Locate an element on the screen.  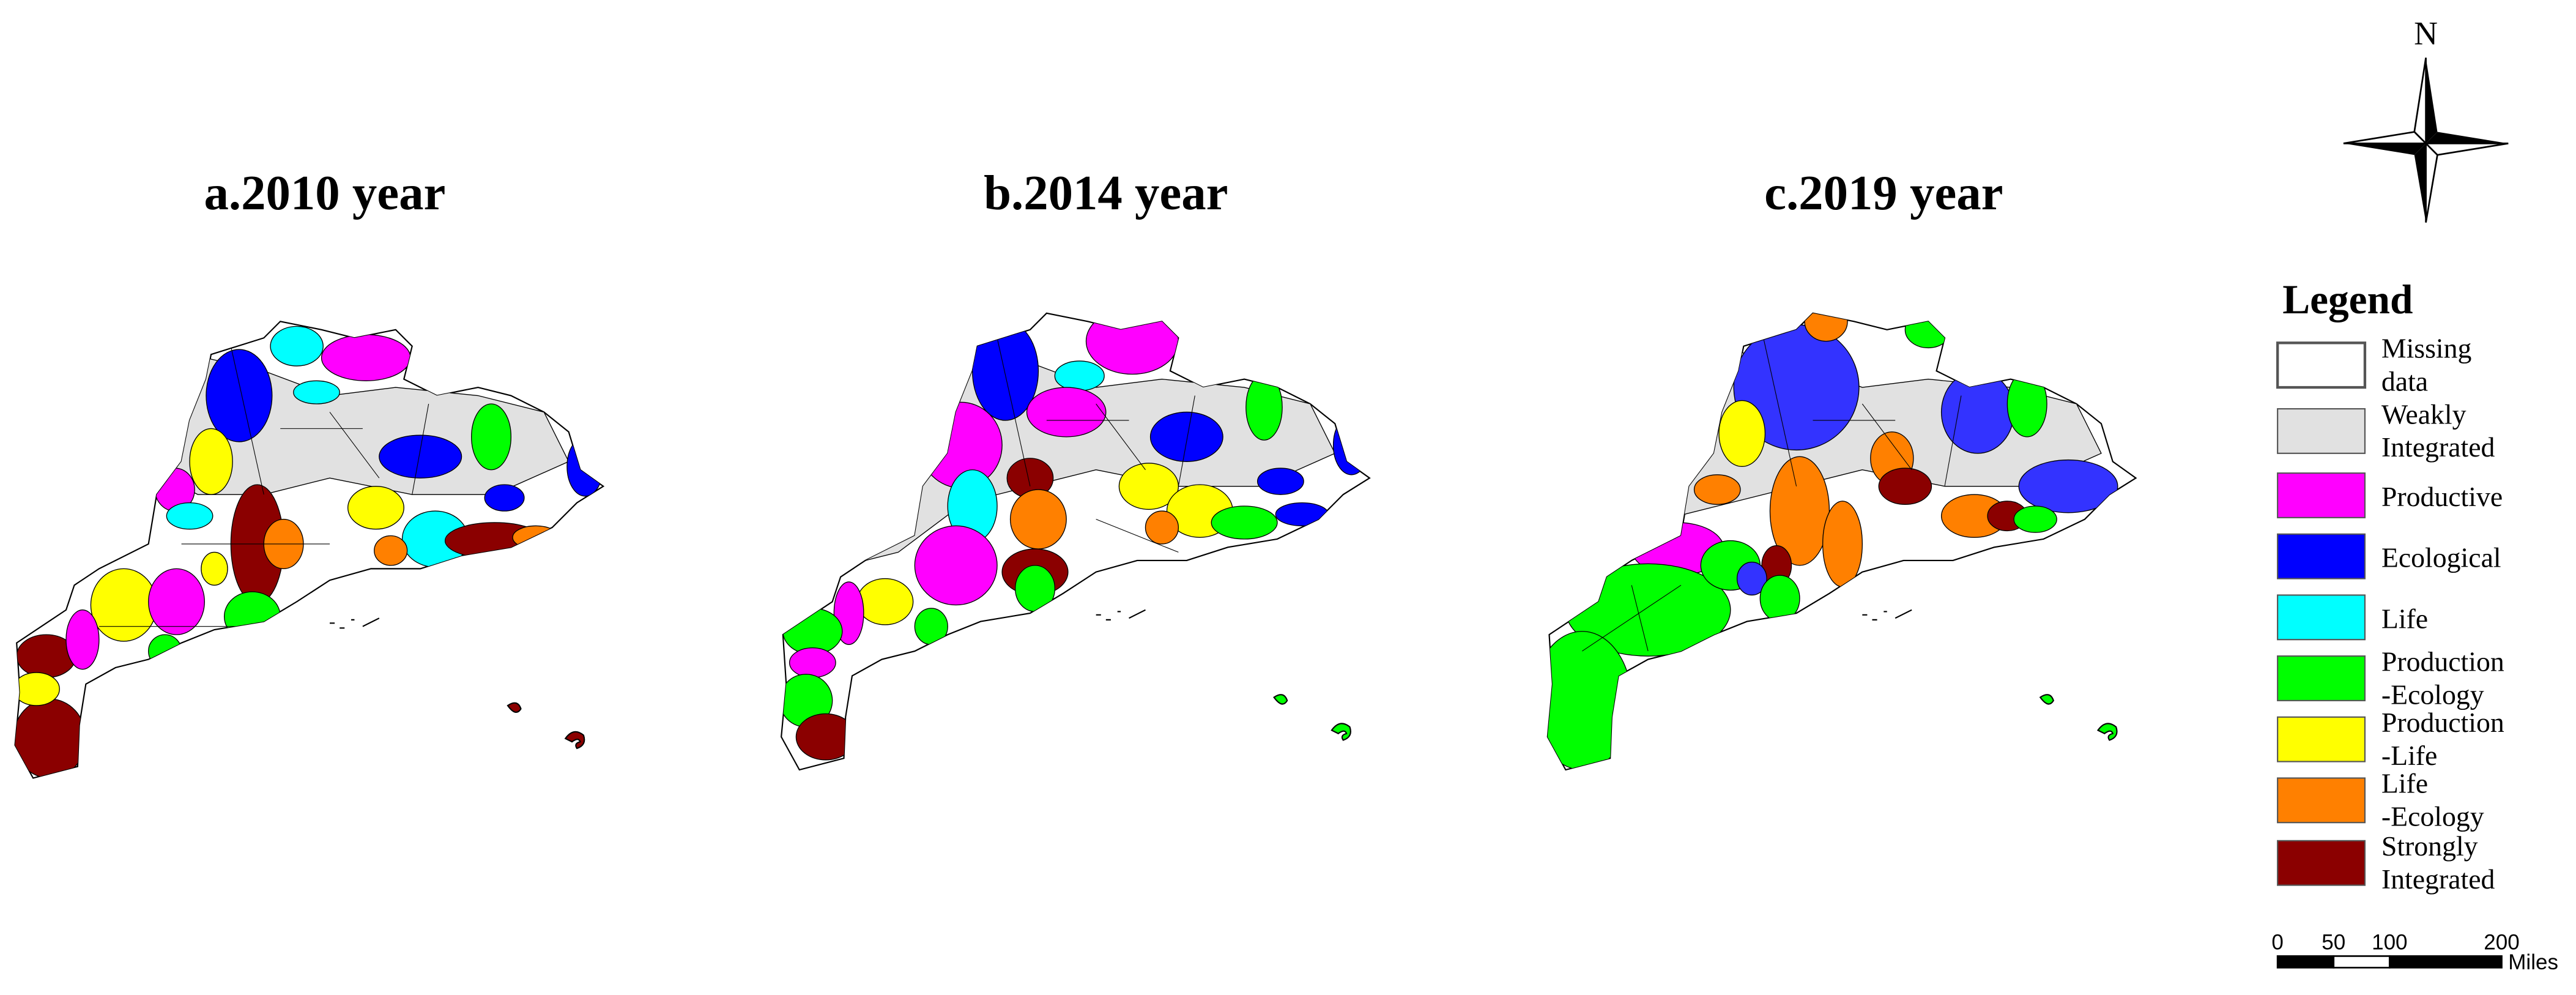
north-arrow: N is located at coordinates (2426, 119).